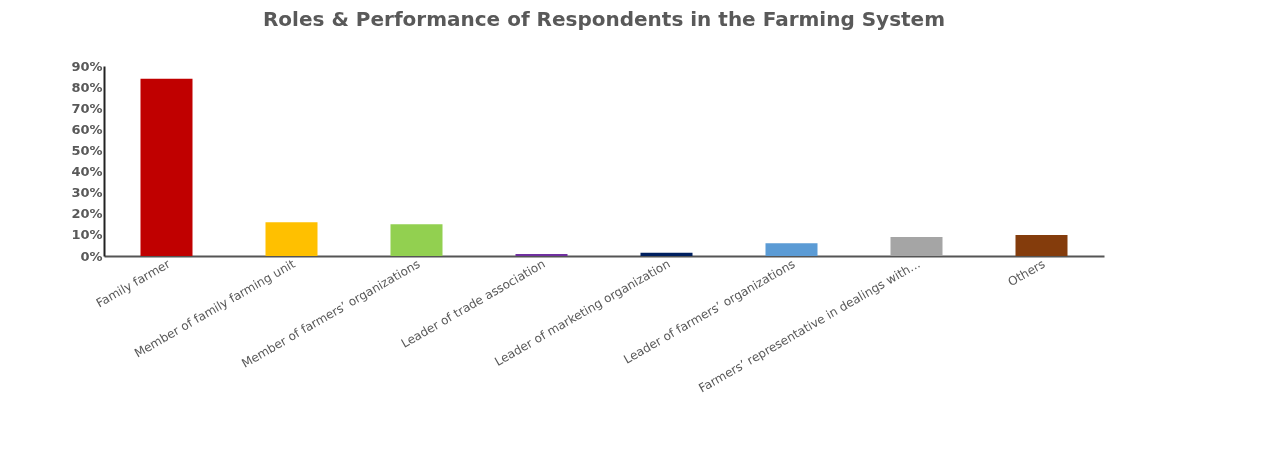 Image resolution: width=1280 pixels, height=457 pixels. Describe the element at coordinates (87, 172) in the screenshot. I see `y-tick-label: 40%` at that location.